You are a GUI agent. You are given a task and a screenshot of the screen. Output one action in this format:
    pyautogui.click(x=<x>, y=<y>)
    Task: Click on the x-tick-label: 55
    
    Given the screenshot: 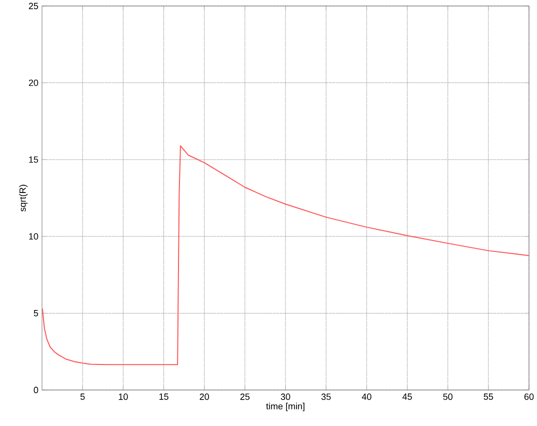 What is the action you would take?
    pyautogui.click(x=489, y=397)
    